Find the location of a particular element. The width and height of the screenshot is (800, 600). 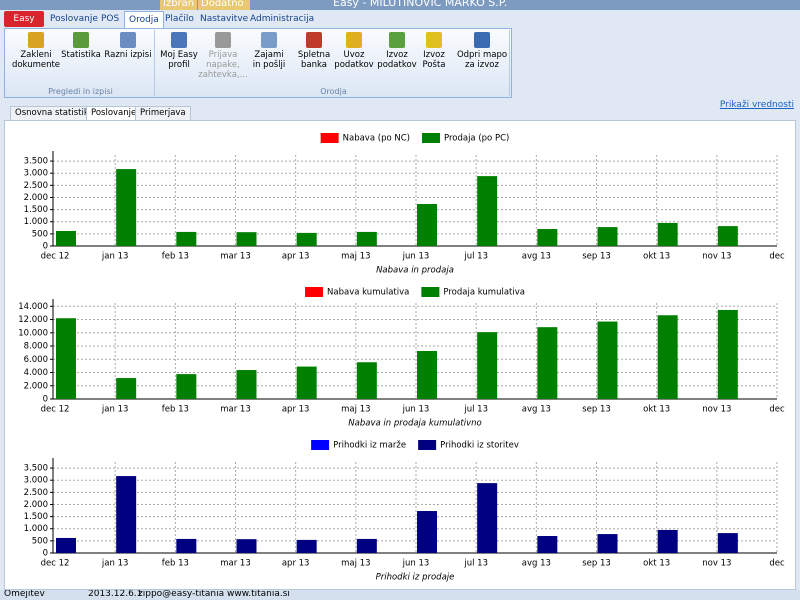

button-label: Moj Easy is located at coordinates (179, 55).